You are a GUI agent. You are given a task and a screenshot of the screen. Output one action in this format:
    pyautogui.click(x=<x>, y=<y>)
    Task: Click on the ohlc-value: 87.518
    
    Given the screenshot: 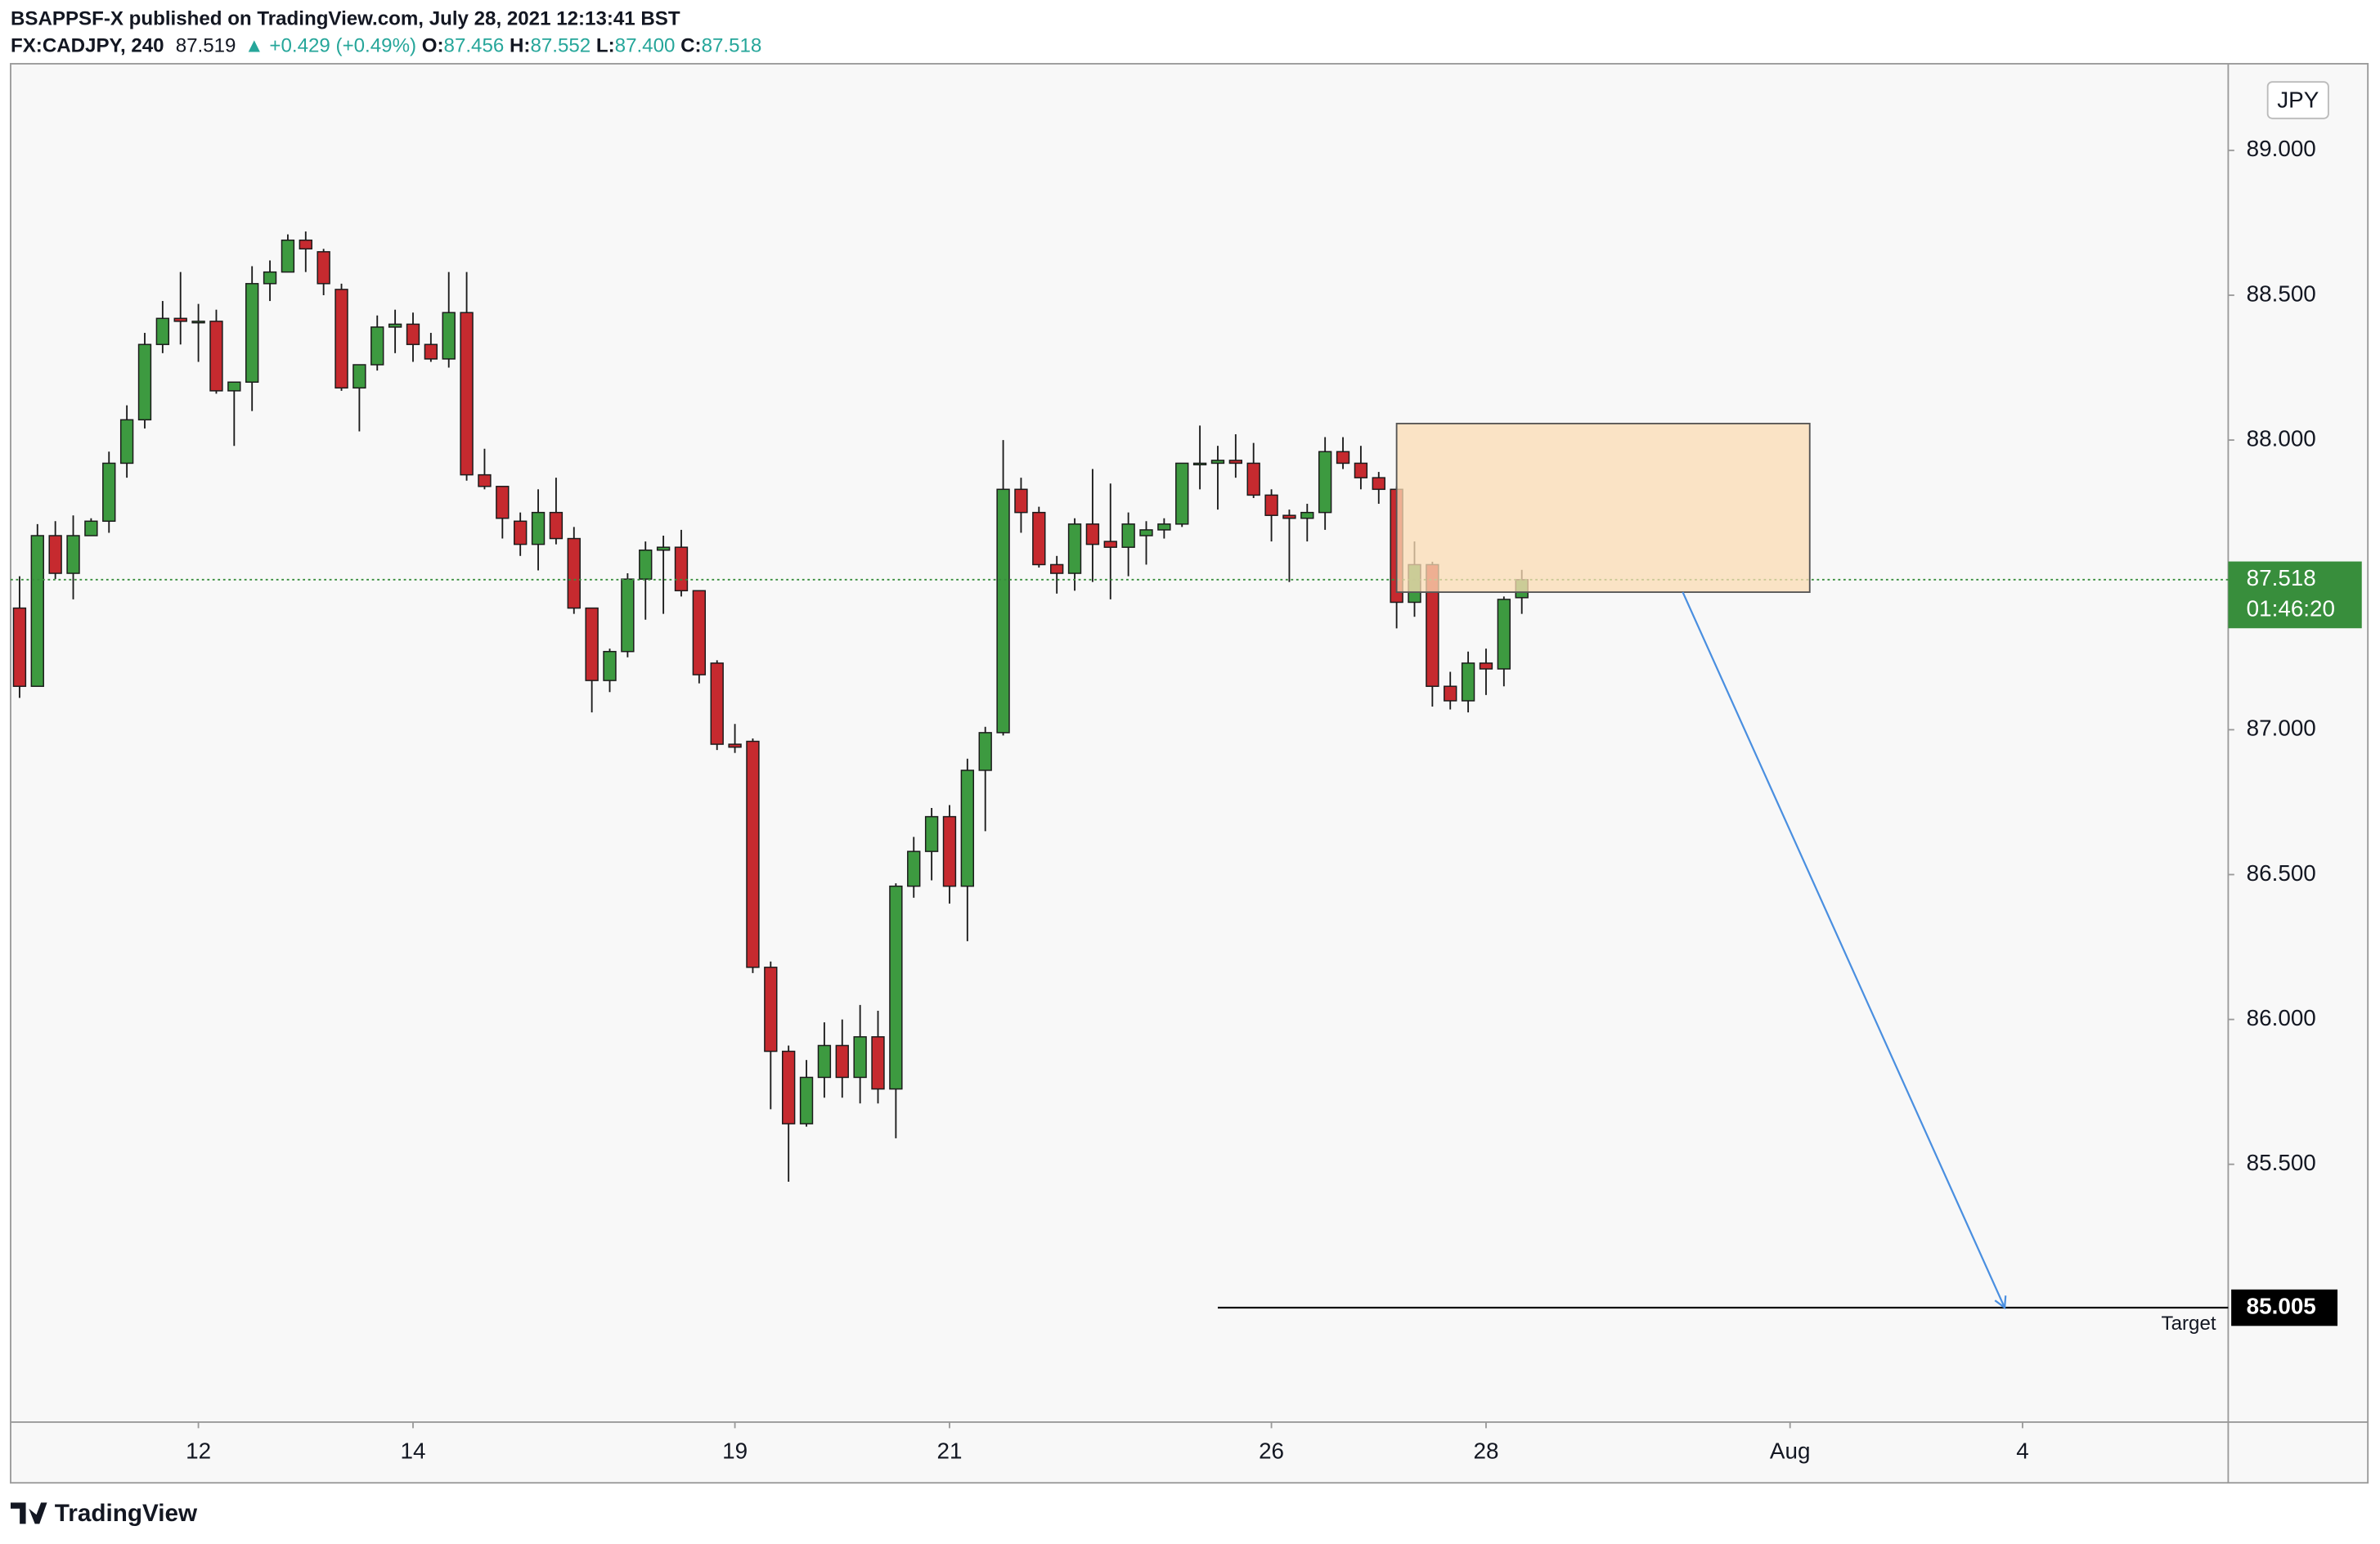 What is the action you would take?
    pyautogui.click(x=732, y=46)
    